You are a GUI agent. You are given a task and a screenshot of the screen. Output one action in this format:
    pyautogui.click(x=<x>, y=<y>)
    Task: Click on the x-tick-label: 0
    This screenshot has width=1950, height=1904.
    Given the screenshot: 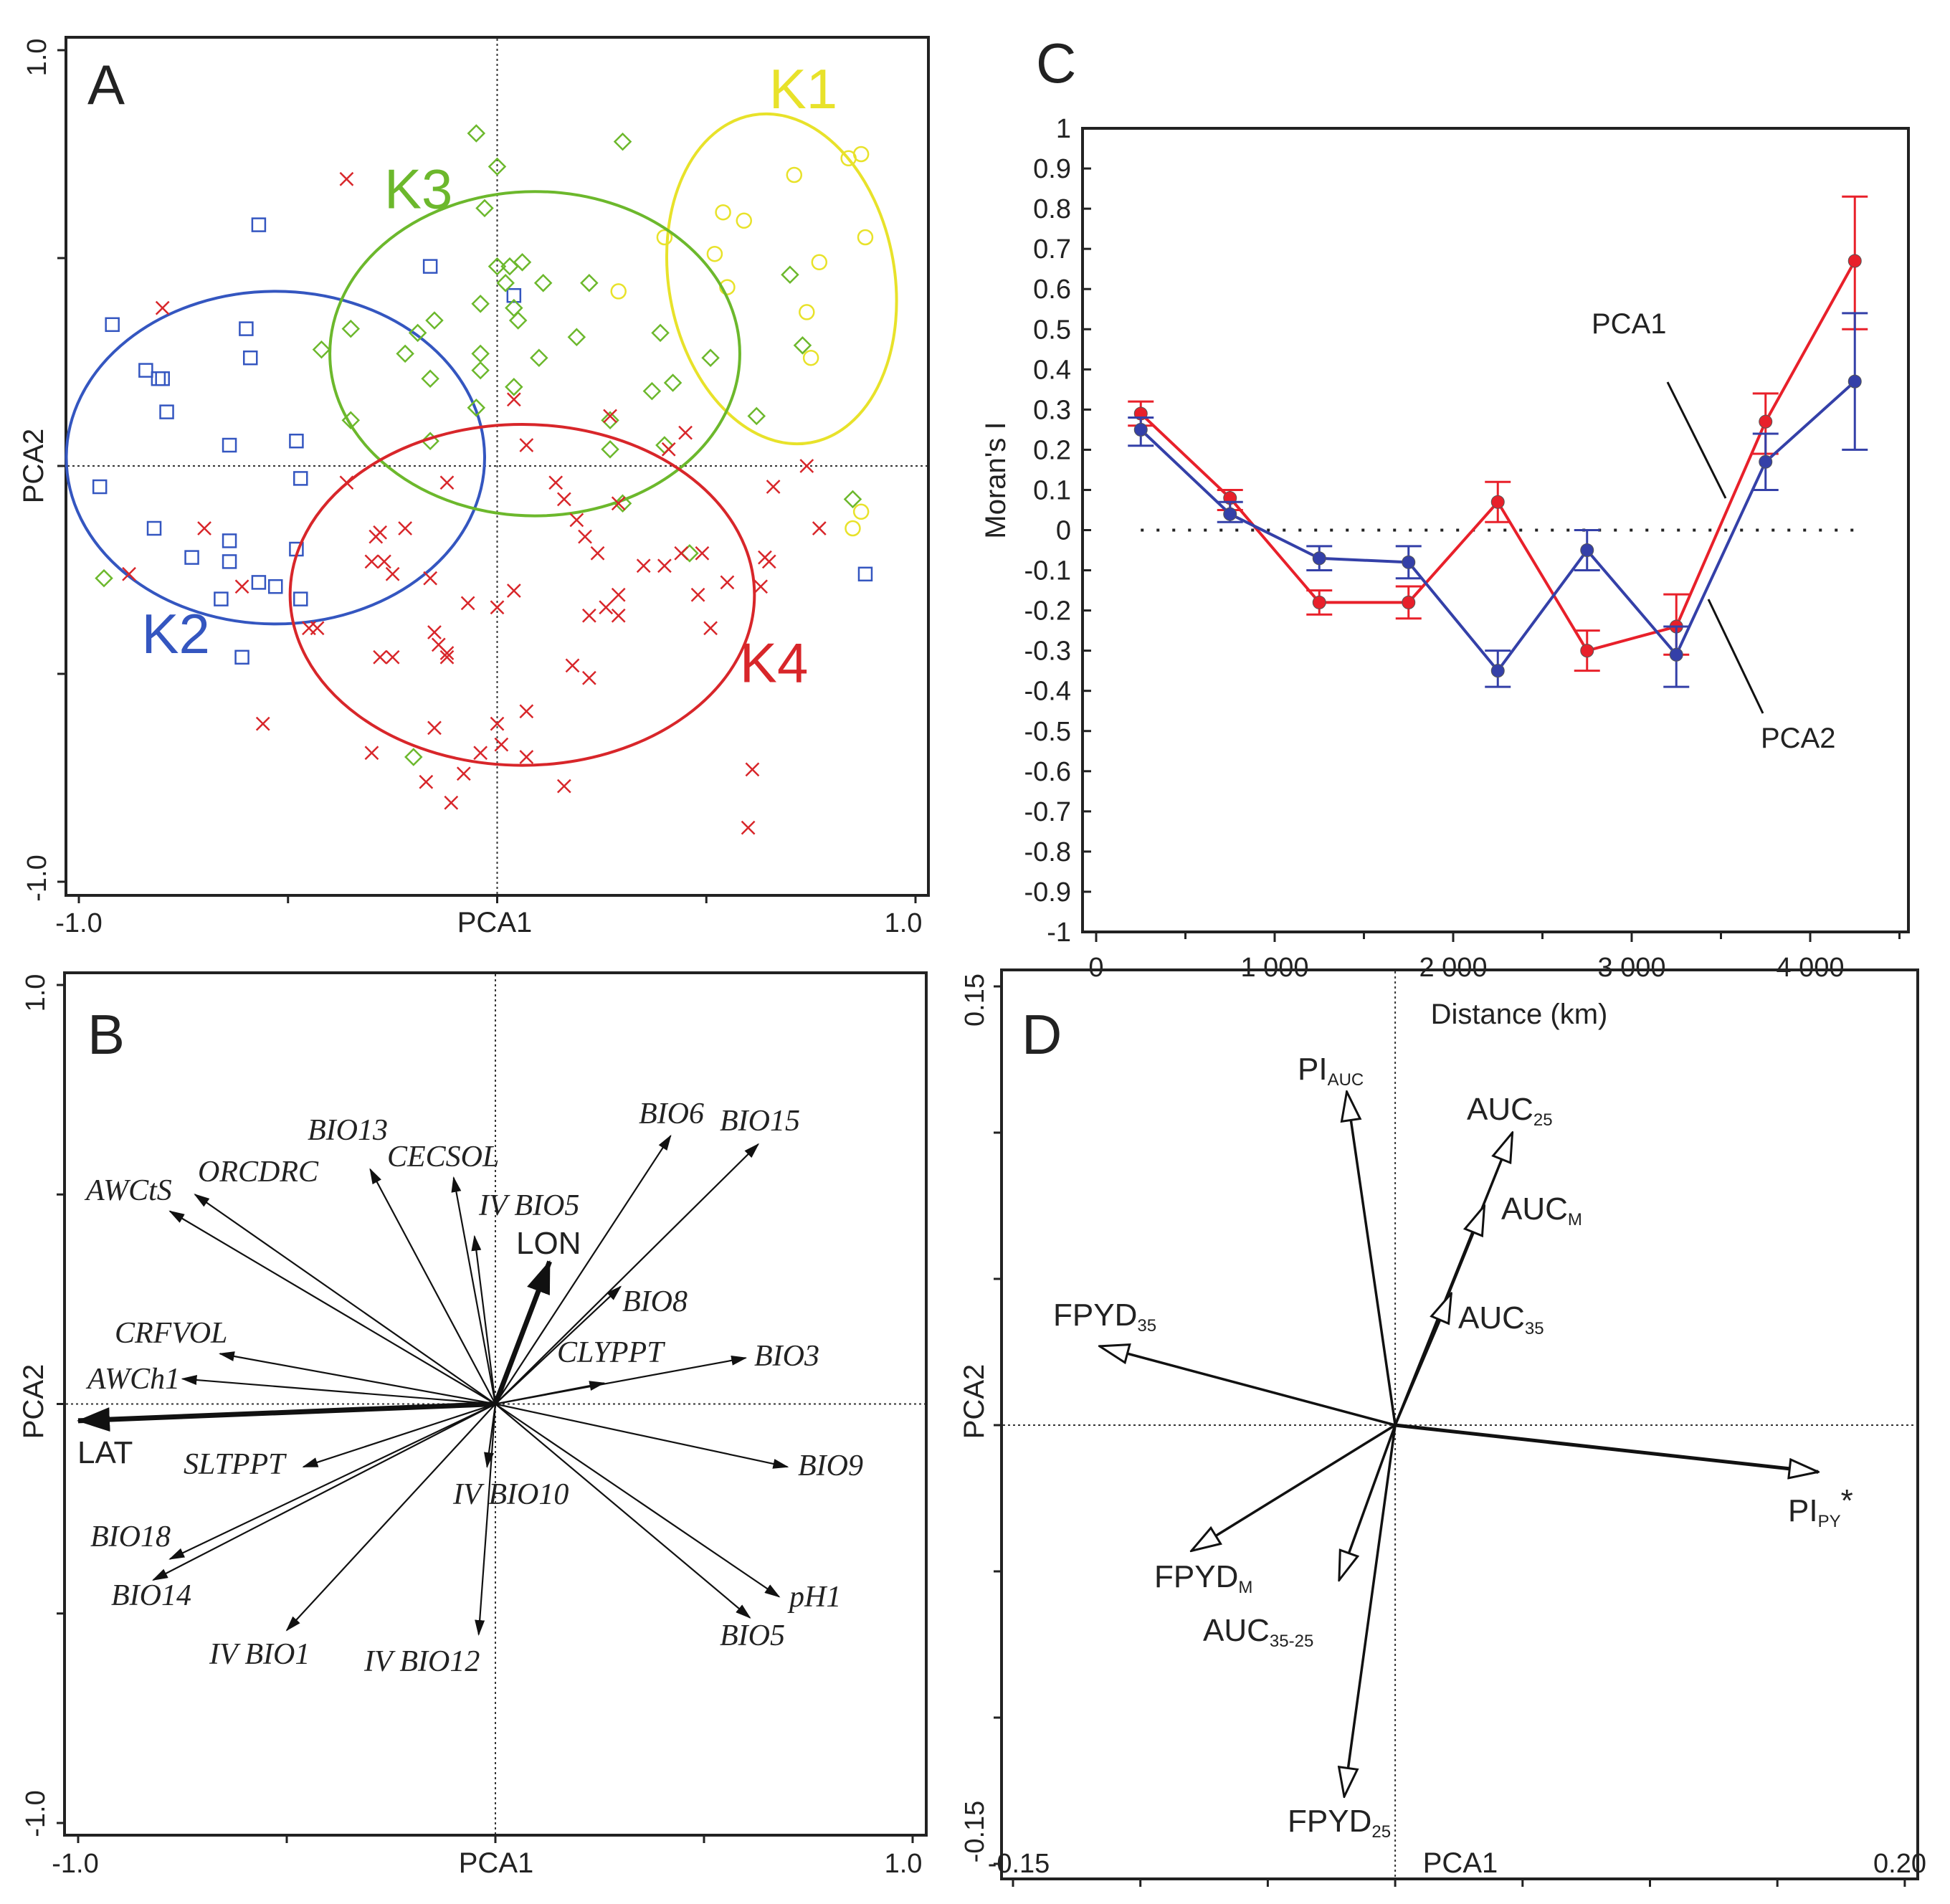 What is the action you would take?
    pyautogui.click(x=1095, y=968)
    